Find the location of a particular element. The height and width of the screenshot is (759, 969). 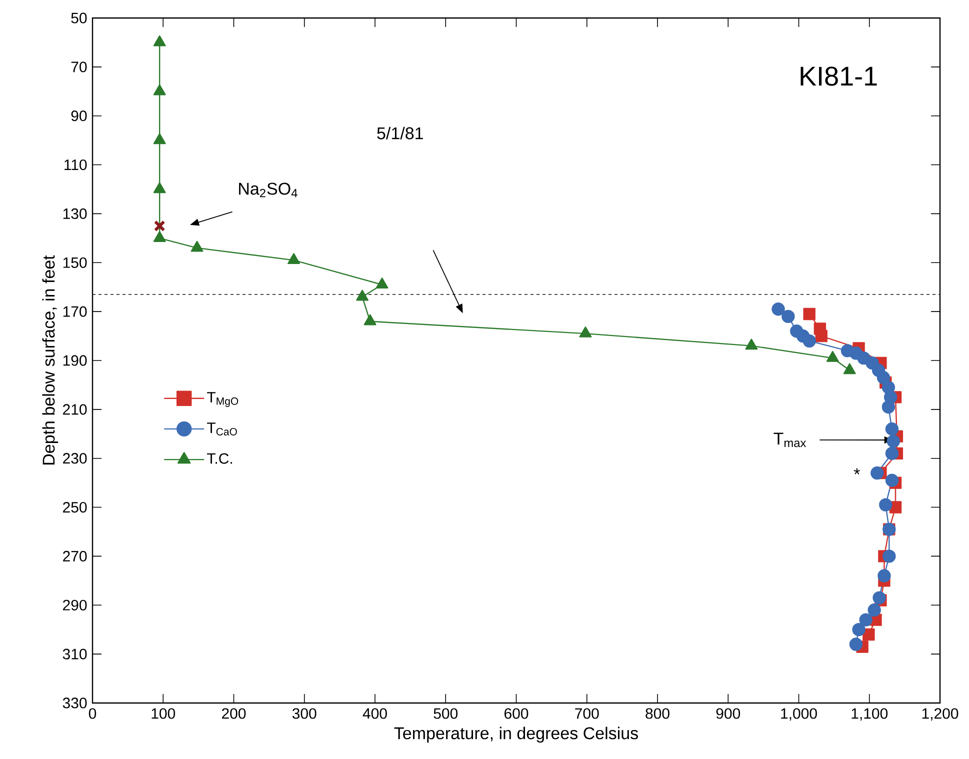

y-tick-label: 250 is located at coordinates (75, 507).